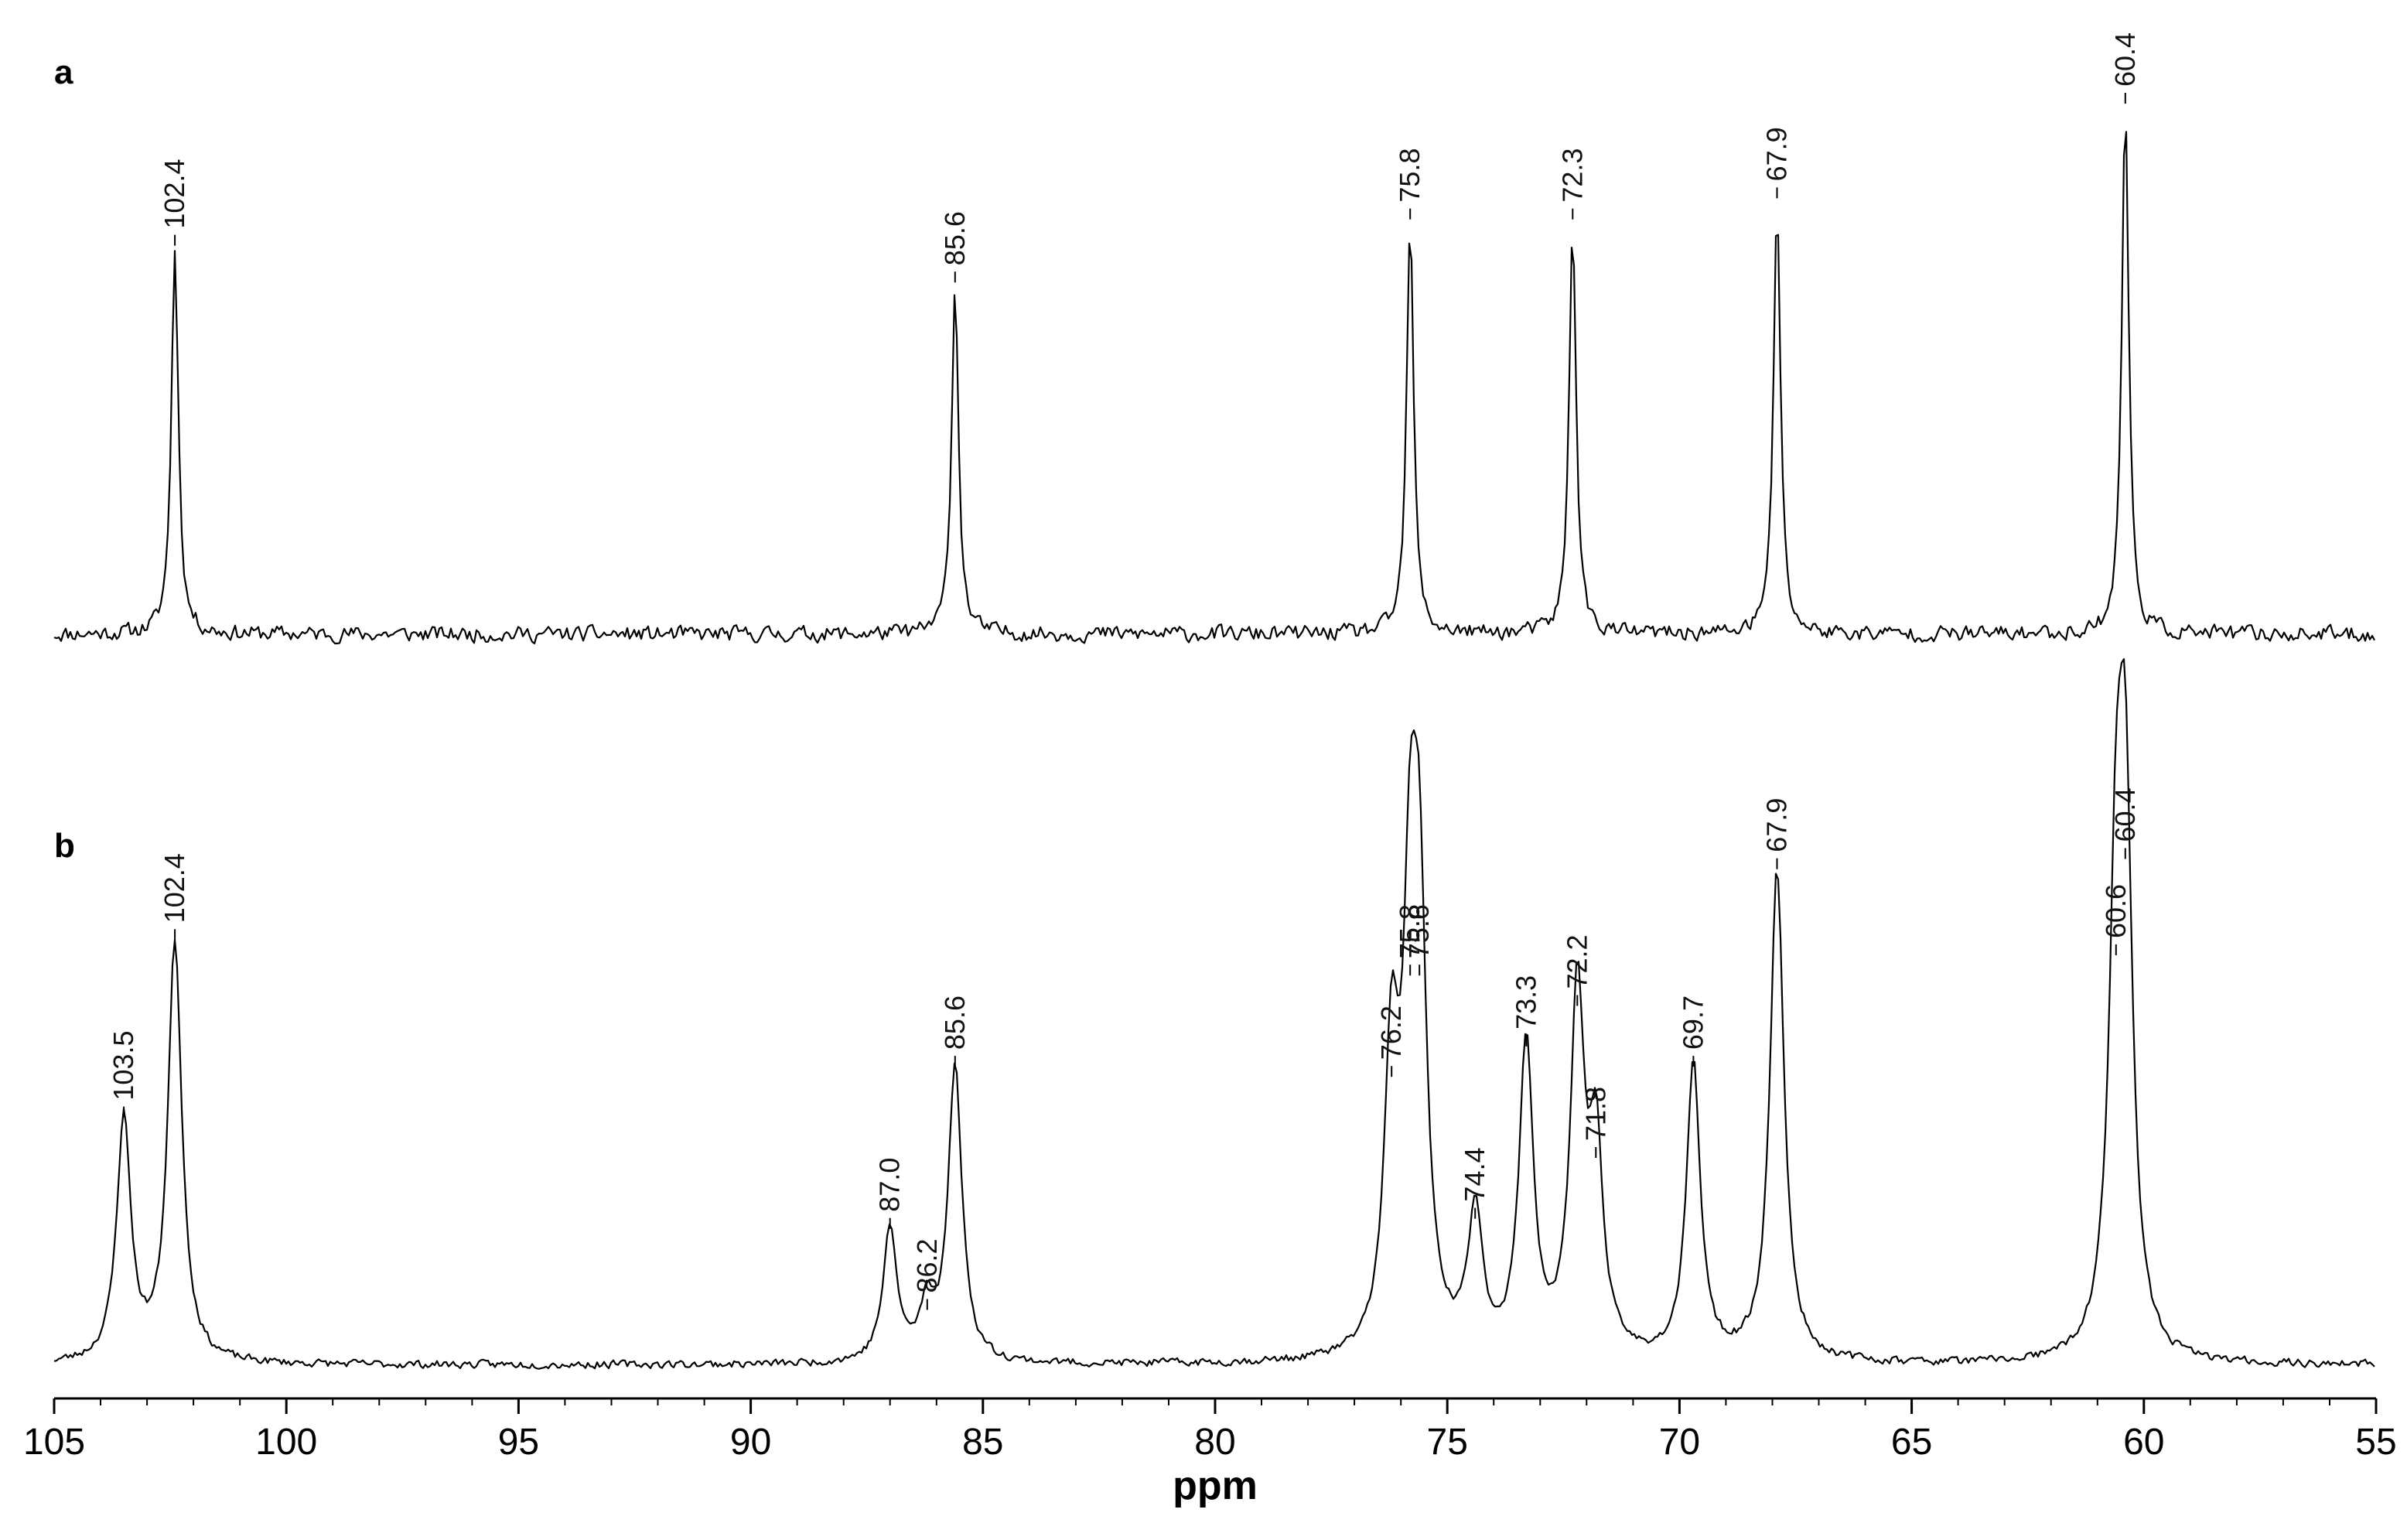  What do you see at coordinates (1595, 1114) in the screenshot?
I see `peak-label: 71.8` at bounding box center [1595, 1114].